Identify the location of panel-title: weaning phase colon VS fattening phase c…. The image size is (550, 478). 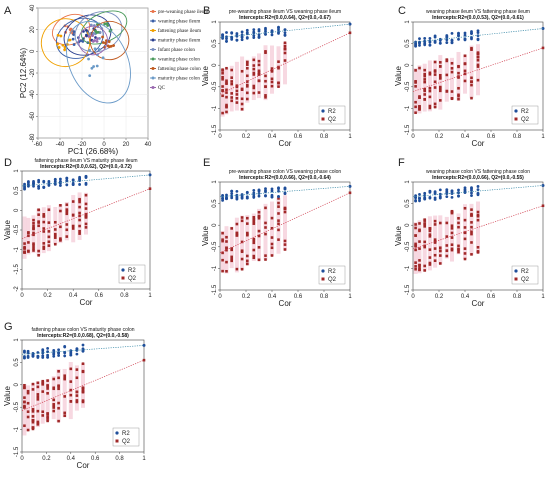
(478, 172).